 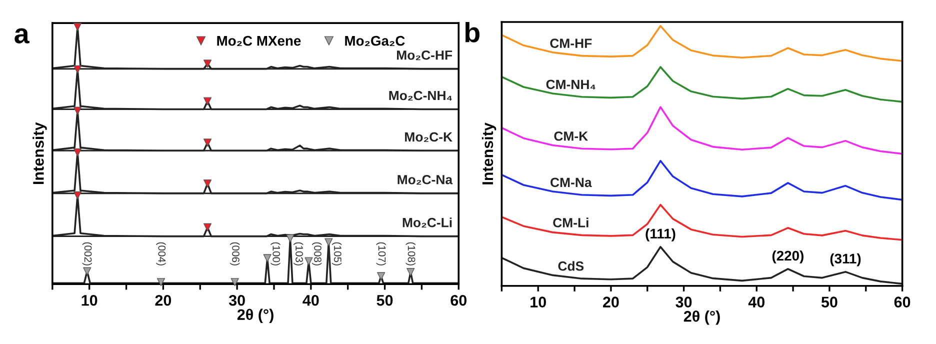 What do you see at coordinates (299, 254) in the screenshot?
I see `annotation: (103)` at bounding box center [299, 254].